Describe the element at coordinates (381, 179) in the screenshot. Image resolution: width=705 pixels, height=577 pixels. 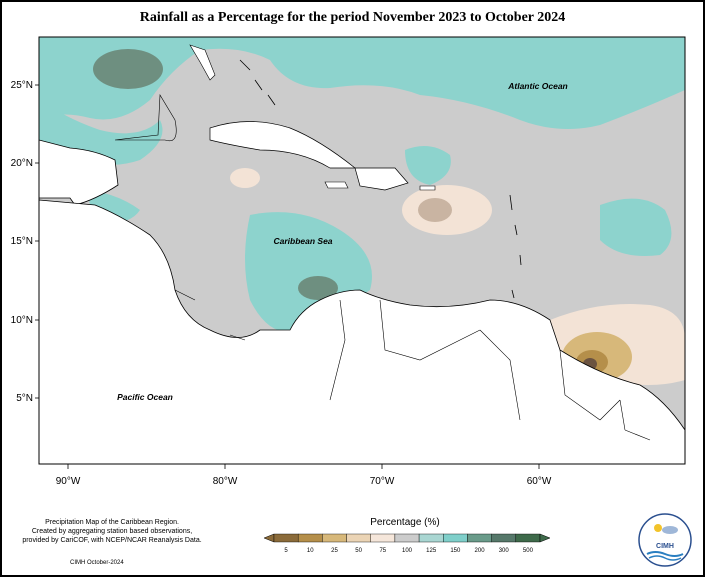
I see `land-hispaniola` at that location.